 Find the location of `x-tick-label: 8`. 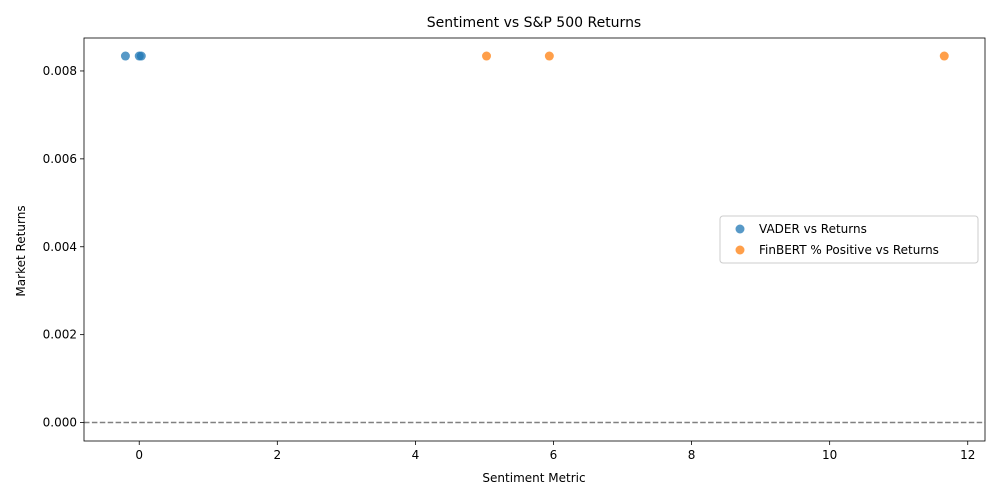

x-tick-label: 8 is located at coordinates (692, 455).